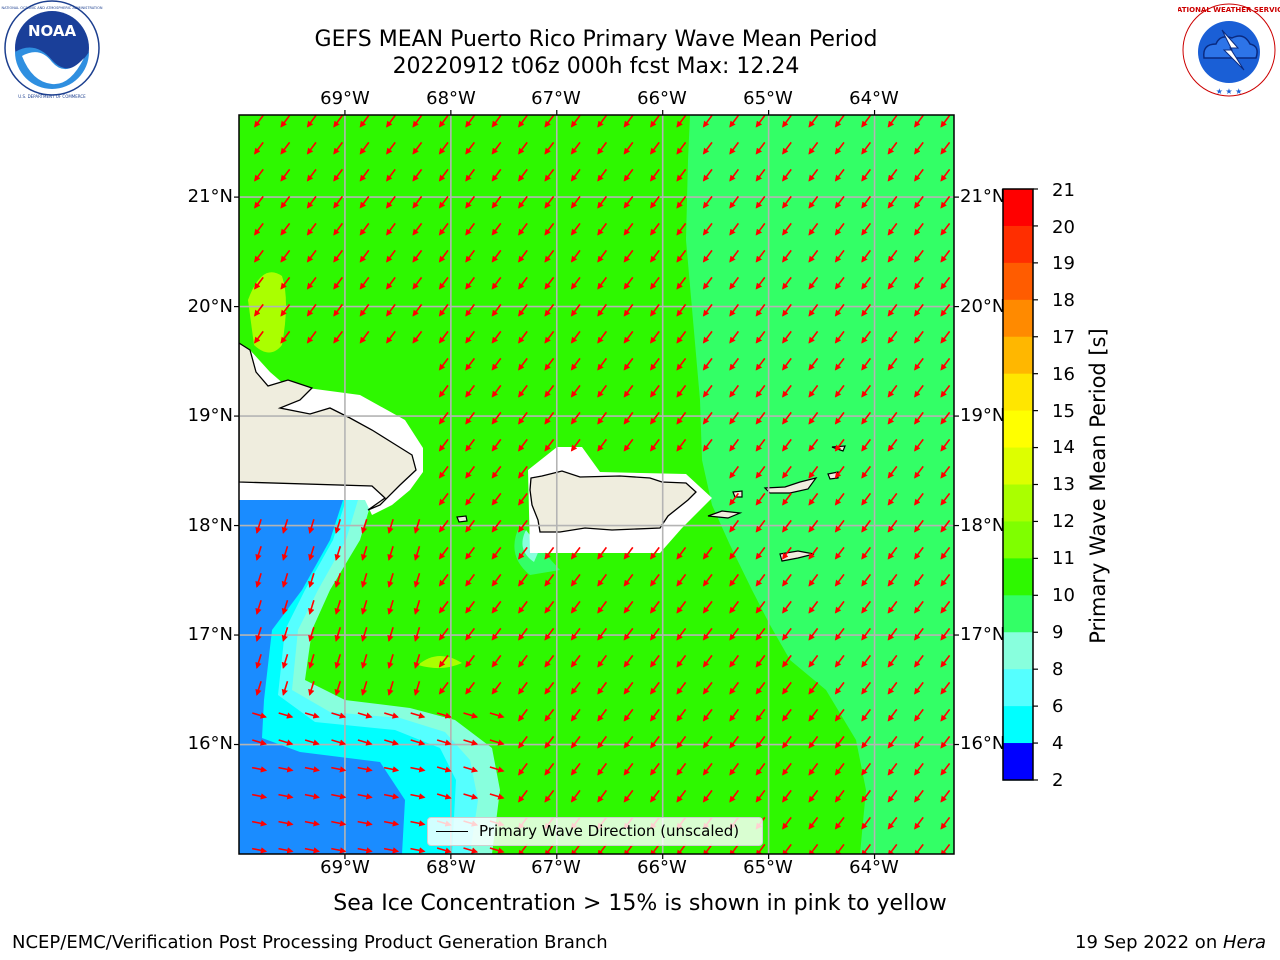 Image resolution: width=1280 pixels, height=960 pixels. What do you see at coordinates (1229, 91) in the screenshot?
I see `nws-stars: ★ ★ ★` at bounding box center [1229, 91].